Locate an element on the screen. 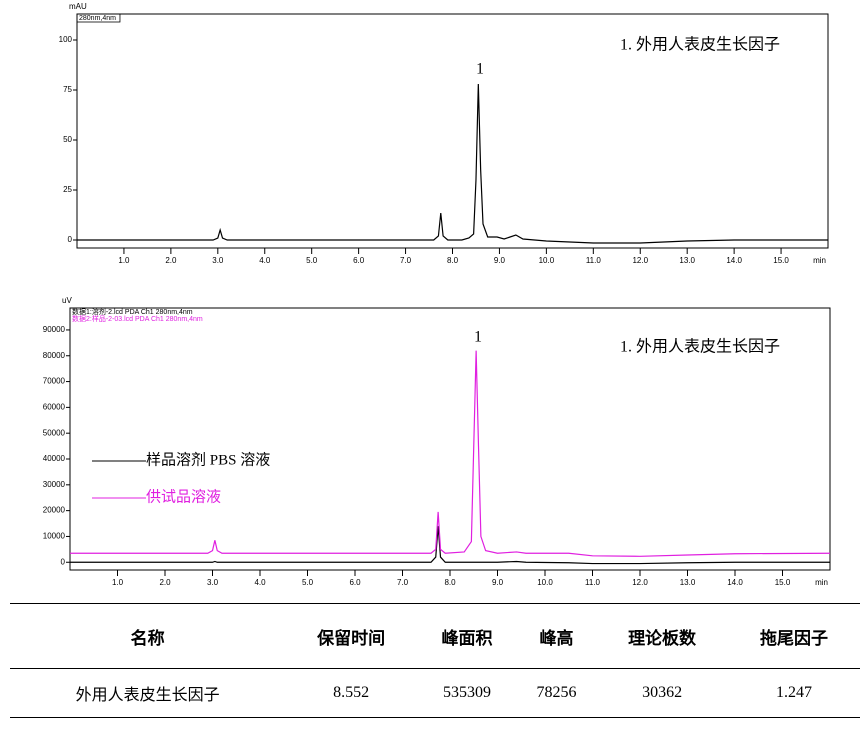  cell: 外用人表皮生长因子 is located at coordinates (147, 695).